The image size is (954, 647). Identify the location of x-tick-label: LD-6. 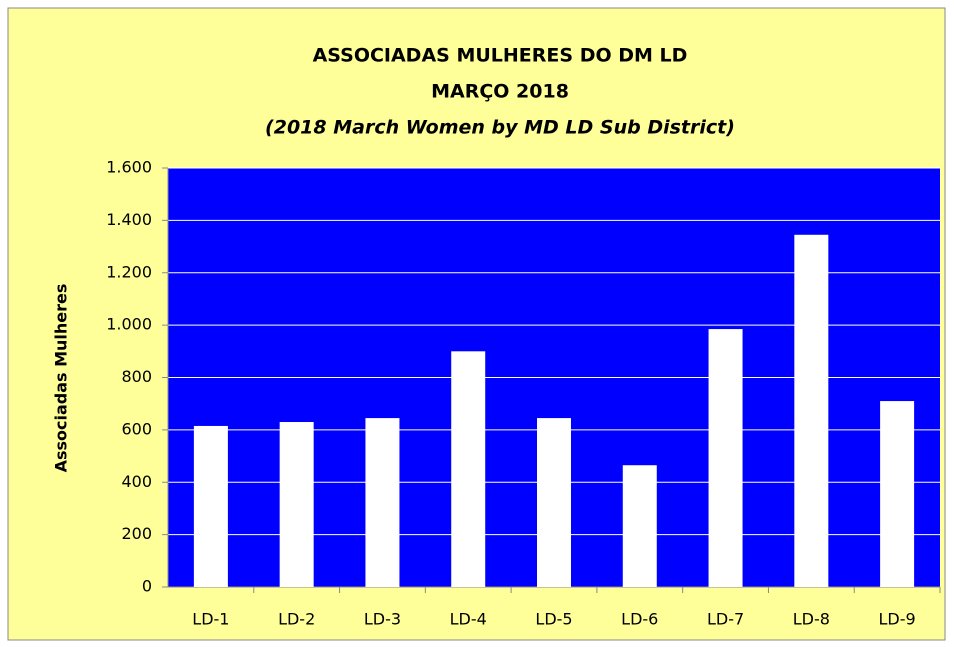
(639, 619).